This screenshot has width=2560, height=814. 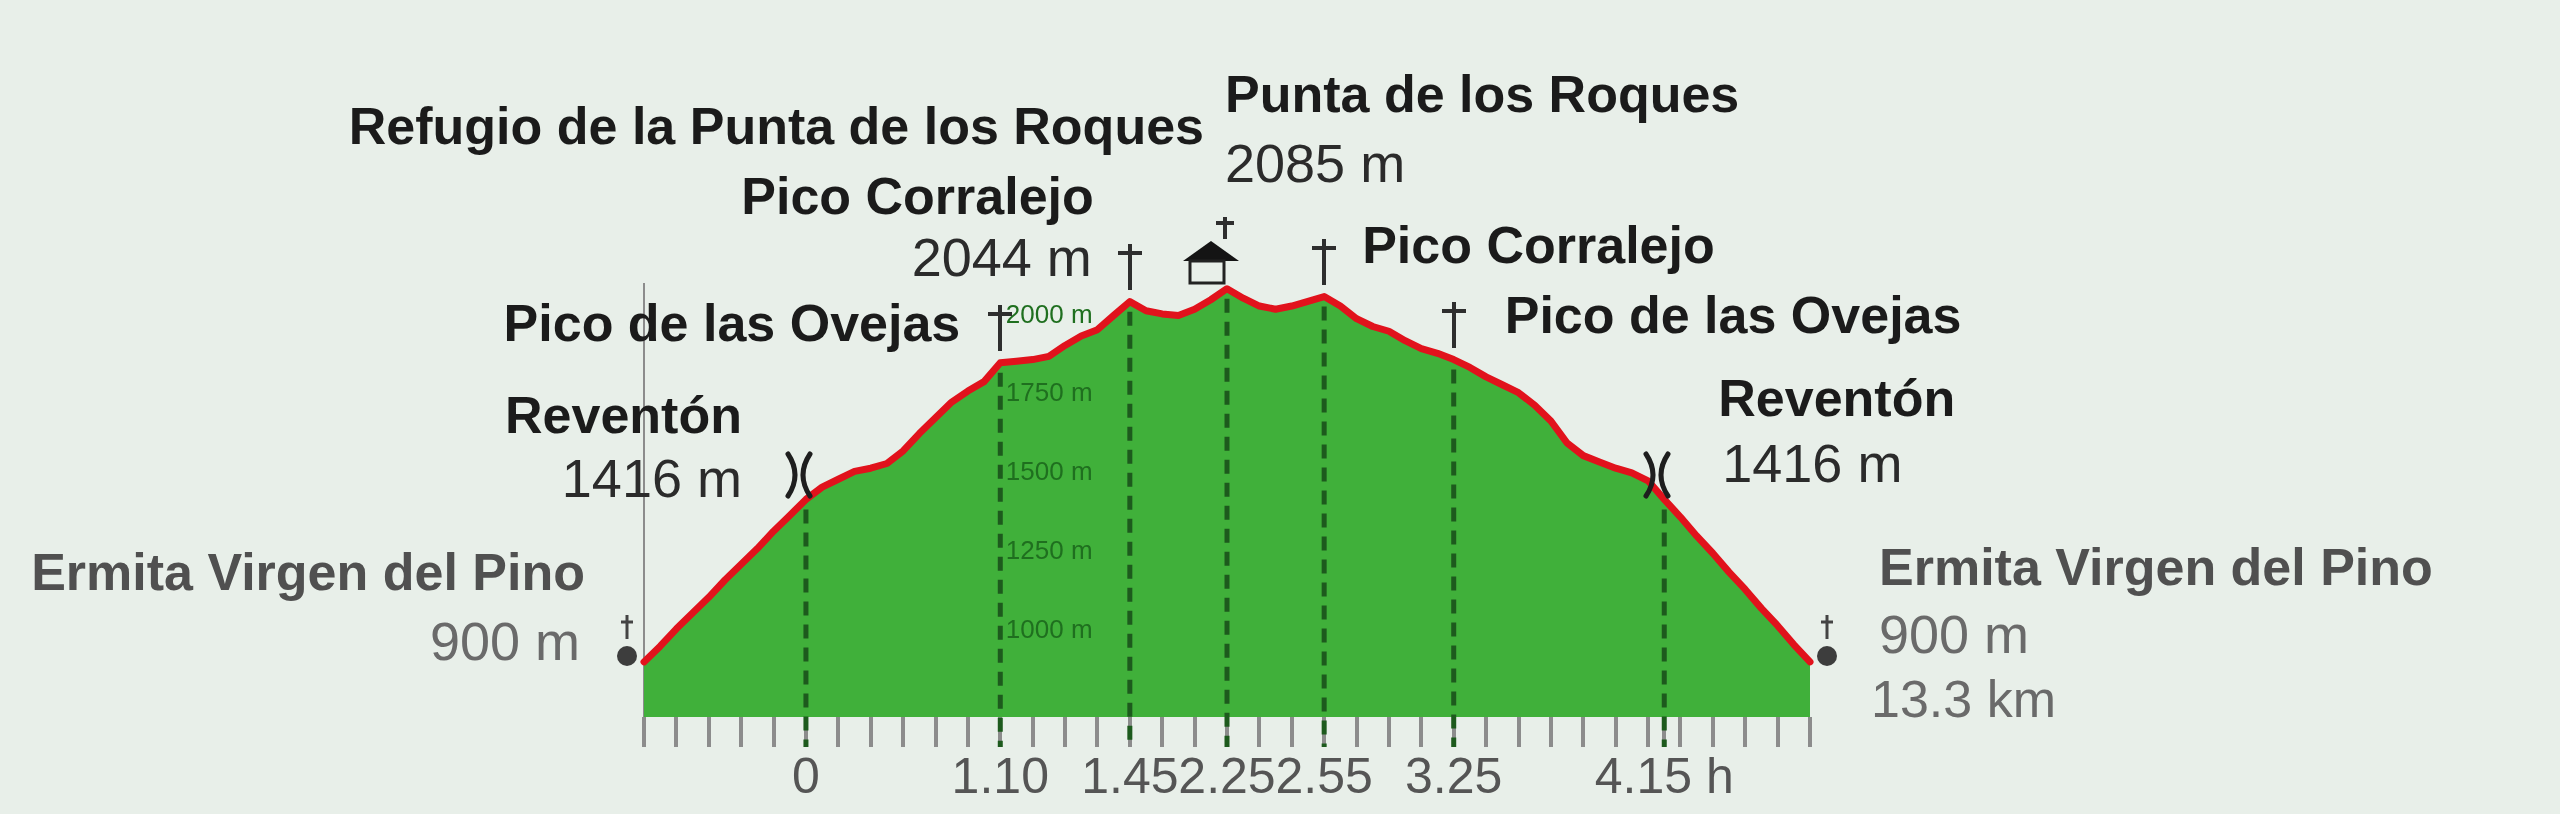 I want to click on x-tick-label: 4.15 h, so click(x=1664, y=775).